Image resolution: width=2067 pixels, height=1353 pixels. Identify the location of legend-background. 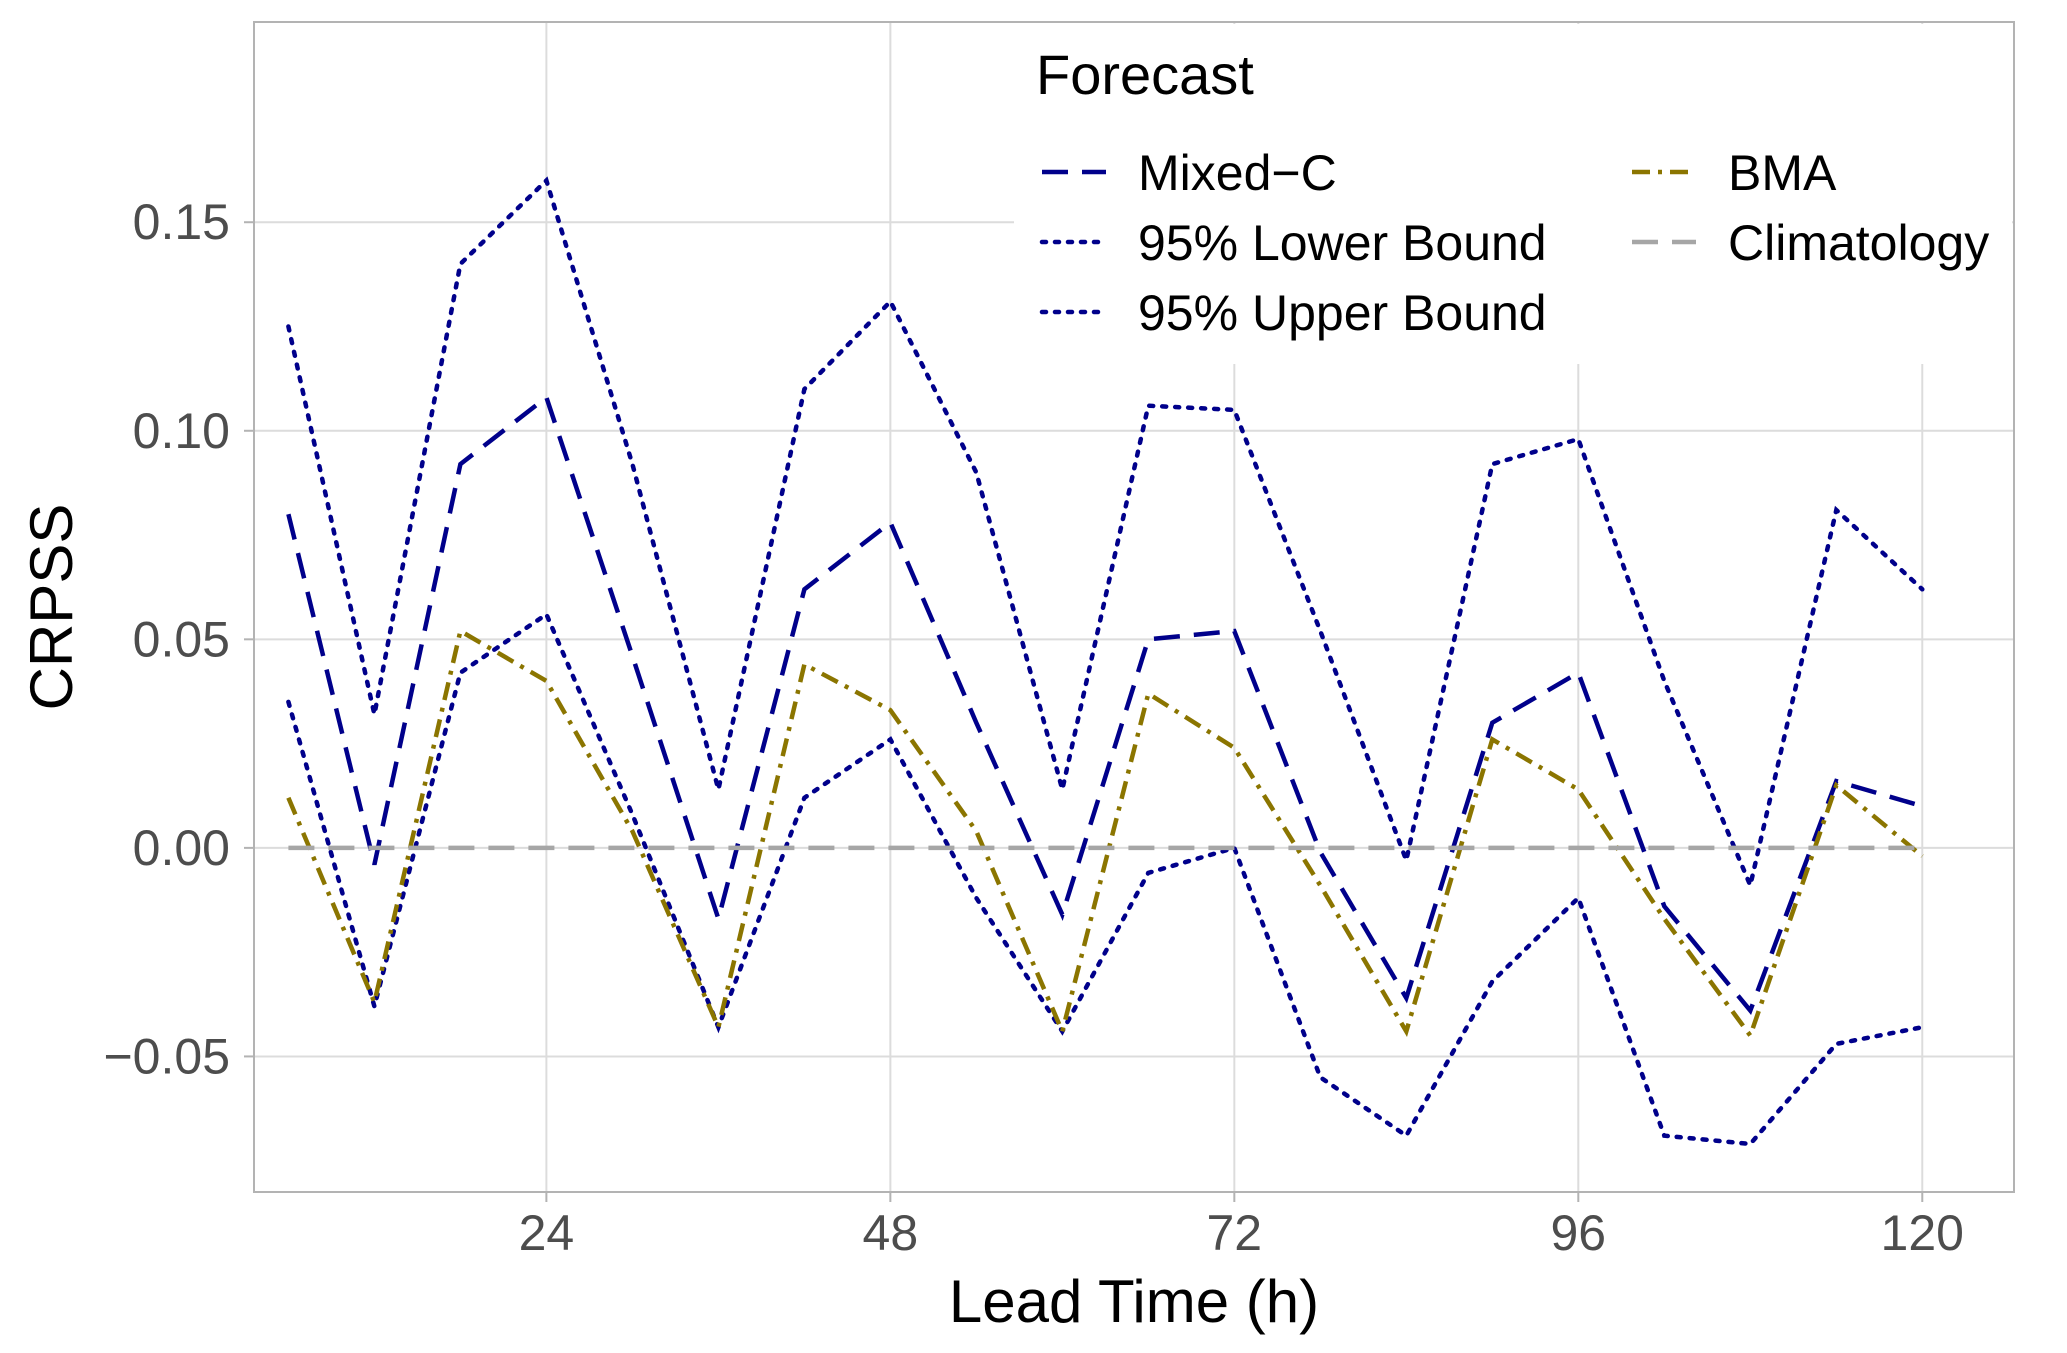
(1513, 194).